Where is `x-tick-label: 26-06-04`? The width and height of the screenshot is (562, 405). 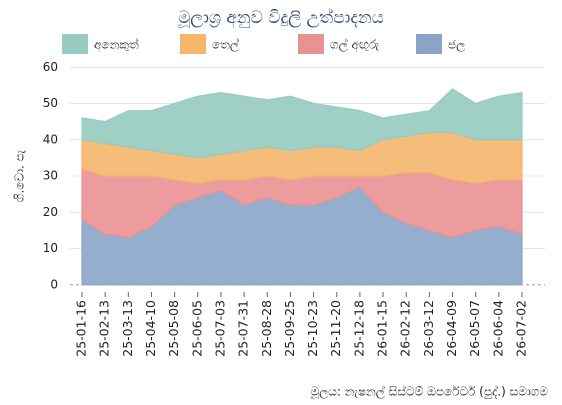
x-tick-label: 26-06-04 is located at coordinates (497, 328).